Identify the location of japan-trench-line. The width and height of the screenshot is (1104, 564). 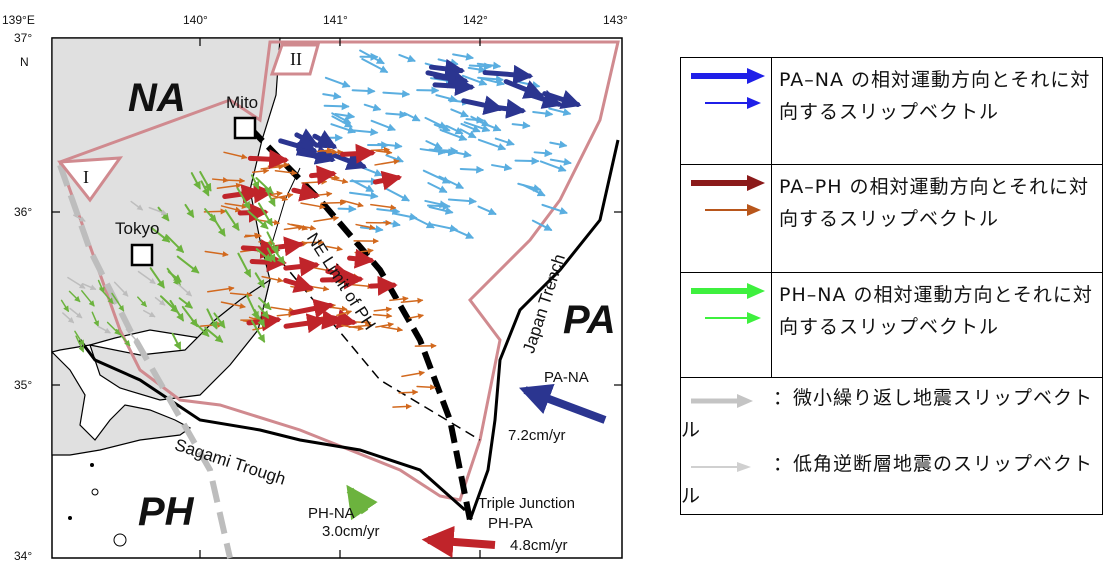
(544, 330).